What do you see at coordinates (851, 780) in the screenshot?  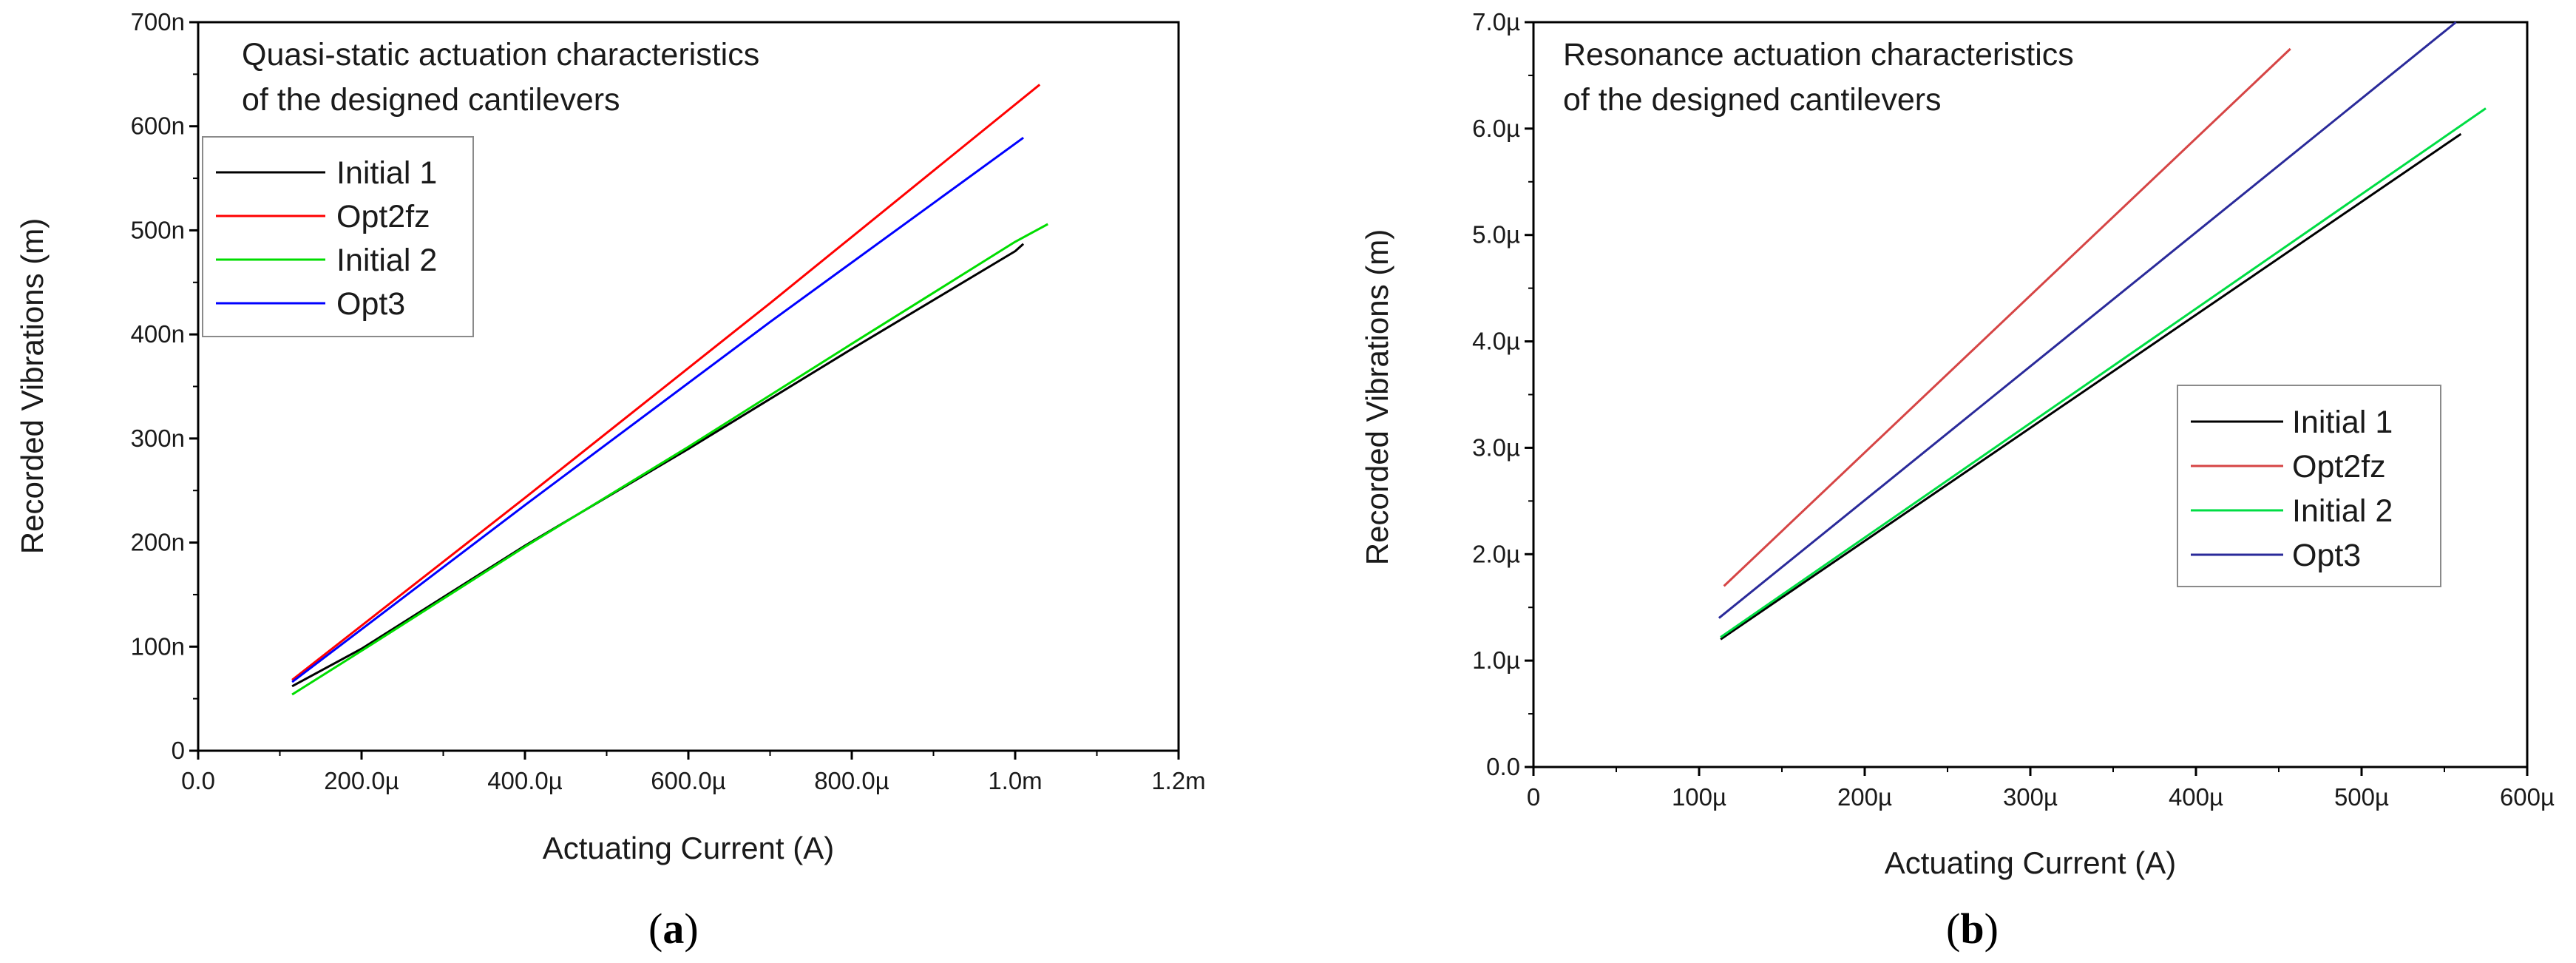 I see `x-tick-label: 800.0µ` at bounding box center [851, 780].